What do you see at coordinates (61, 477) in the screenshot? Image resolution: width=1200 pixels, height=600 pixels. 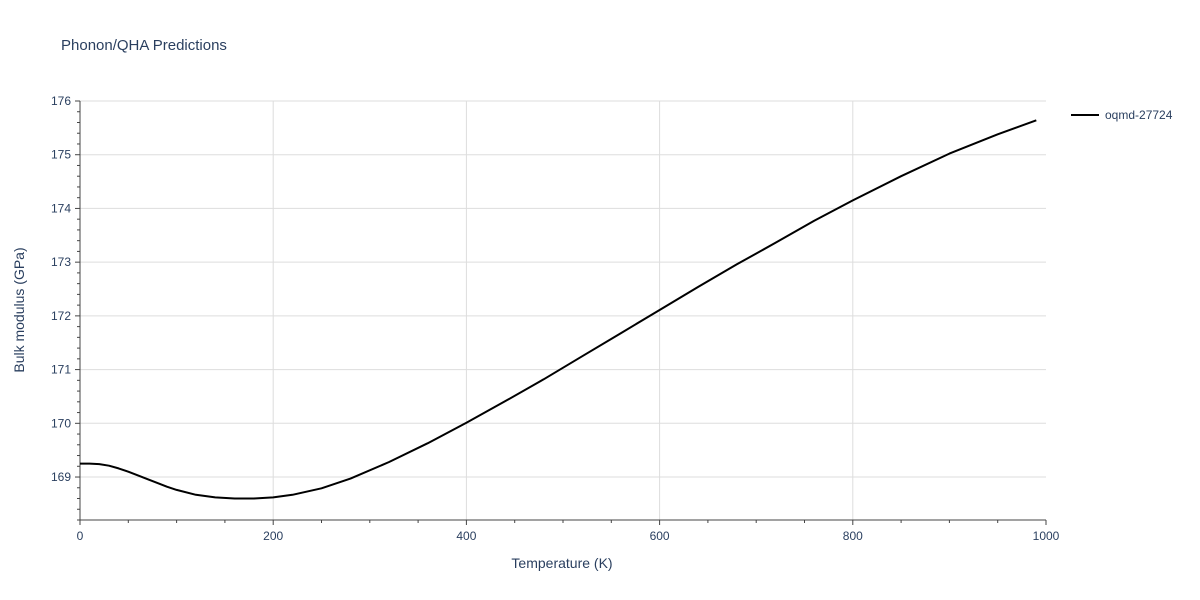 I see `y-tick-label: 169` at bounding box center [61, 477].